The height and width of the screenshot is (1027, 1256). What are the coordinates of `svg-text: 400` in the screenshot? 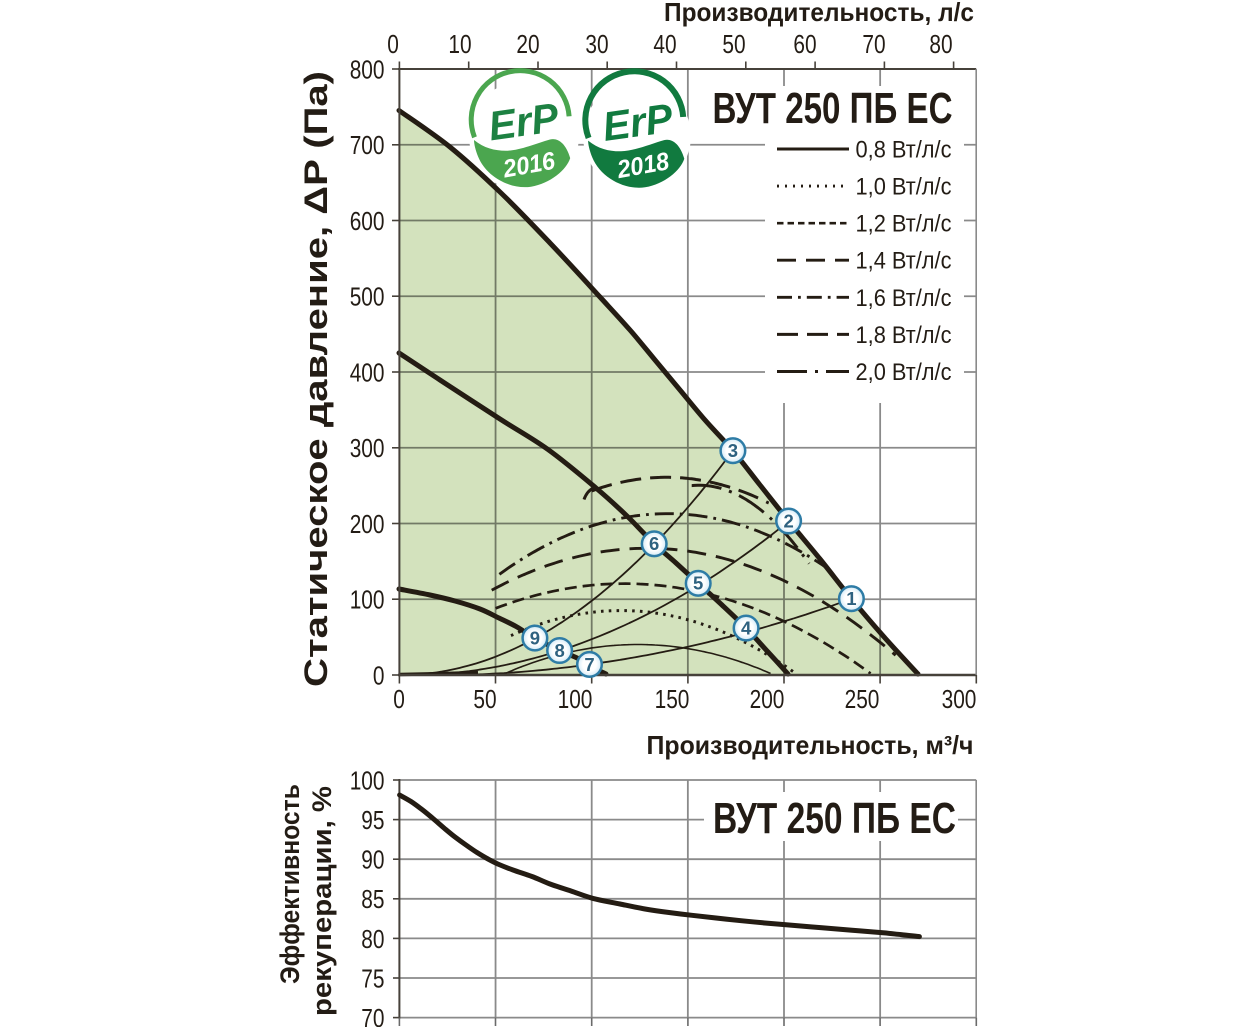 It's located at (367, 372).